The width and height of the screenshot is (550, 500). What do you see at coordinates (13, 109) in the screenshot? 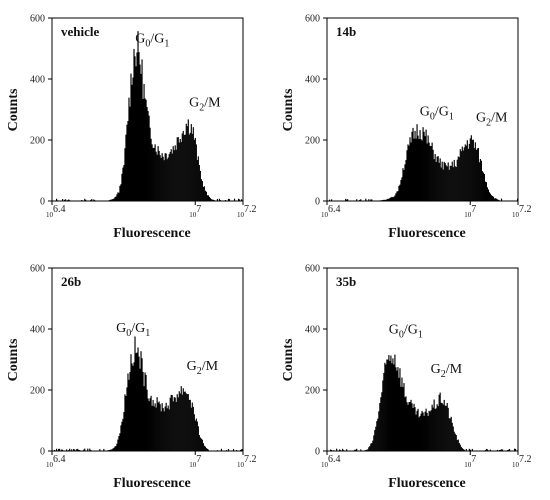
I see `y-axis-label: Counts` at bounding box center [13, 109].